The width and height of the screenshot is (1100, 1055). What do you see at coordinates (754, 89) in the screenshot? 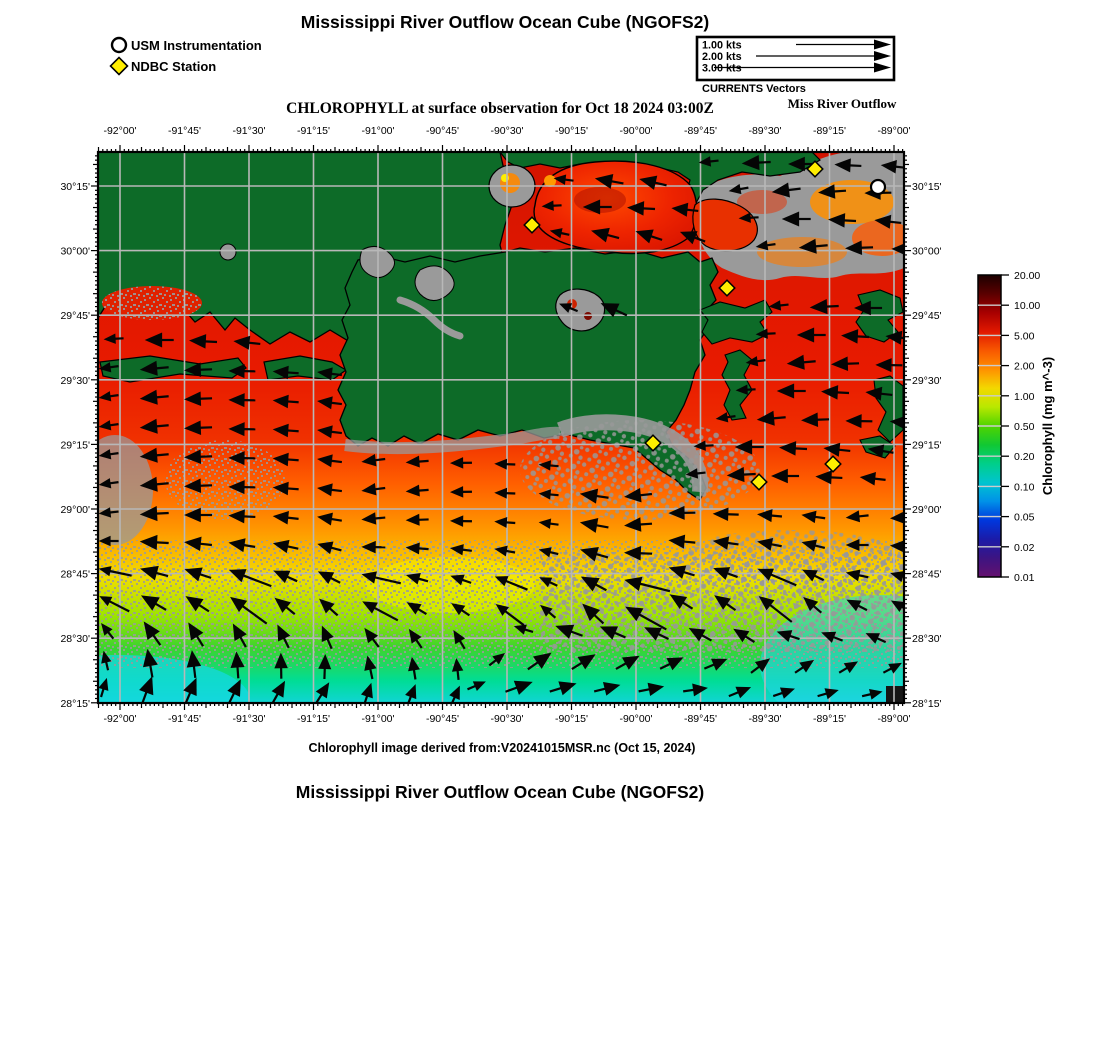
I see `currents-key-caption: CURRENTS Vectors` at bounding box center [754, 89].